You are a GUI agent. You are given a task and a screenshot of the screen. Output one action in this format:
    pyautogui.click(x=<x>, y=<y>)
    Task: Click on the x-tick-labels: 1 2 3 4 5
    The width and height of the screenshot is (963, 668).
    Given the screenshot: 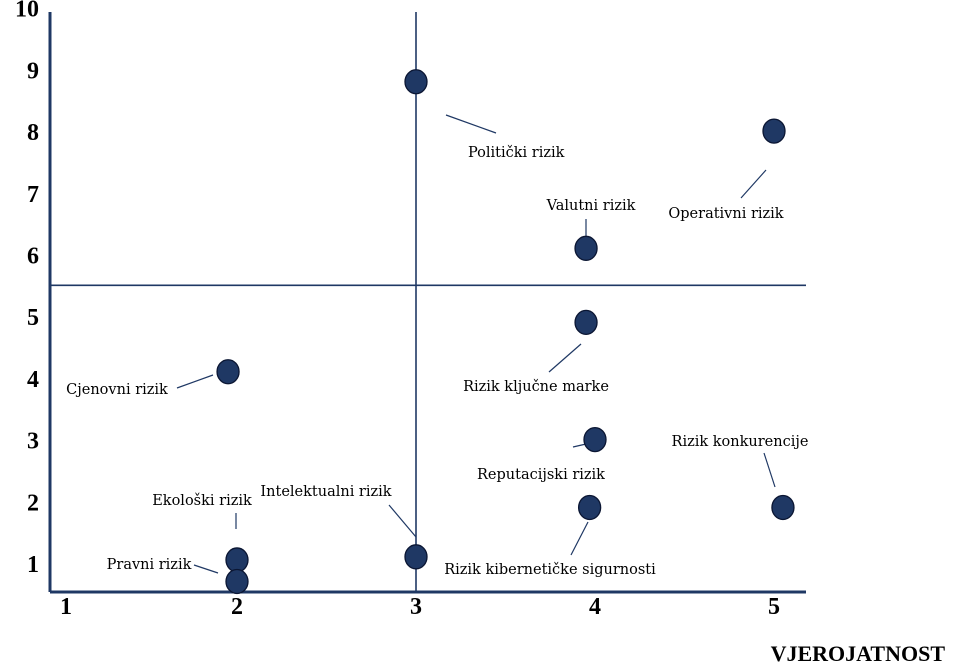 What is the action you would take?
    pyautogui.click(x=420, y=607)
    